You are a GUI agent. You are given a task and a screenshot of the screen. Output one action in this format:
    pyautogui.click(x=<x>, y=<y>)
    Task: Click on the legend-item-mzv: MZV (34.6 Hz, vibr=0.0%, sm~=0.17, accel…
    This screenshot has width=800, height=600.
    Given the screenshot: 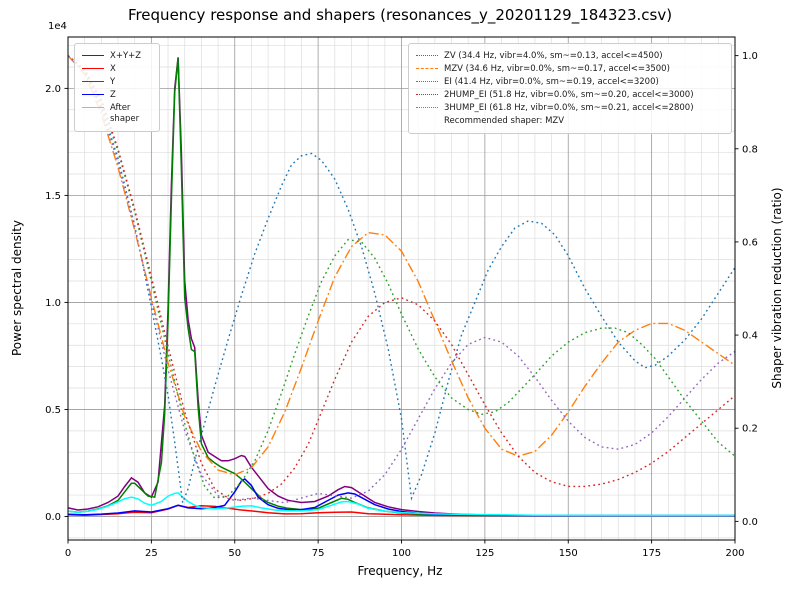 What is the action you would take?
    pyautogui.click(x=570, y=69)
    